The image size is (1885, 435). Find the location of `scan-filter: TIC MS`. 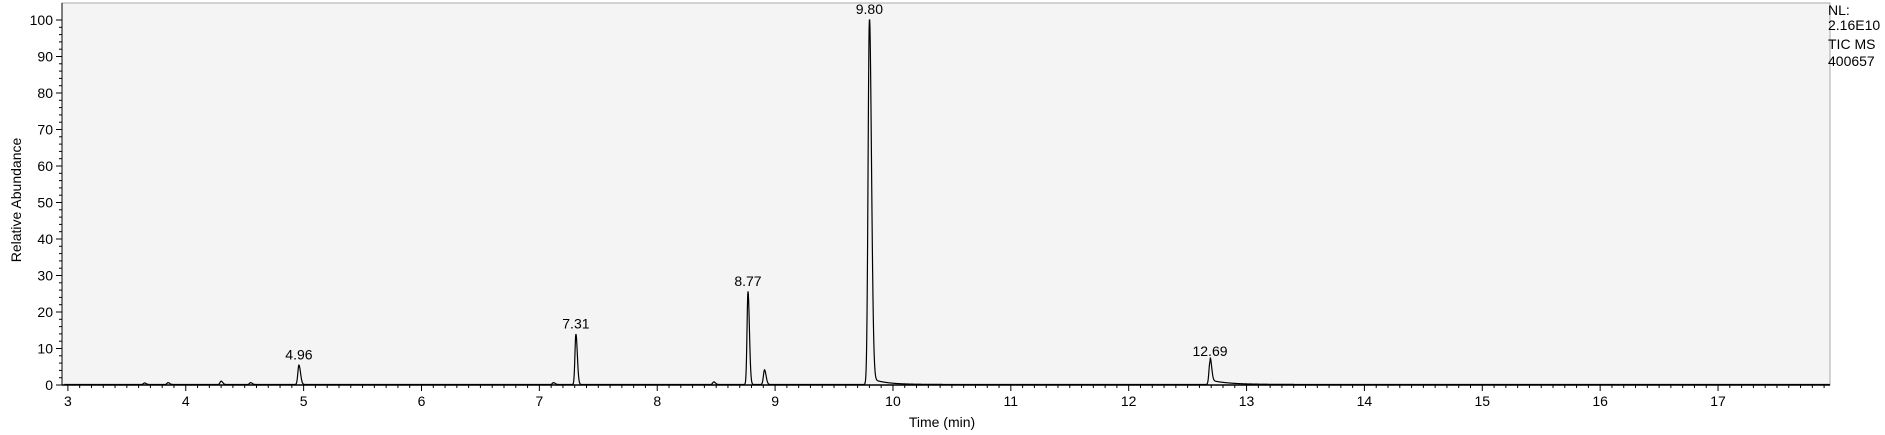

scan-filter: TIC MS is located at coordinates (1851, 44).